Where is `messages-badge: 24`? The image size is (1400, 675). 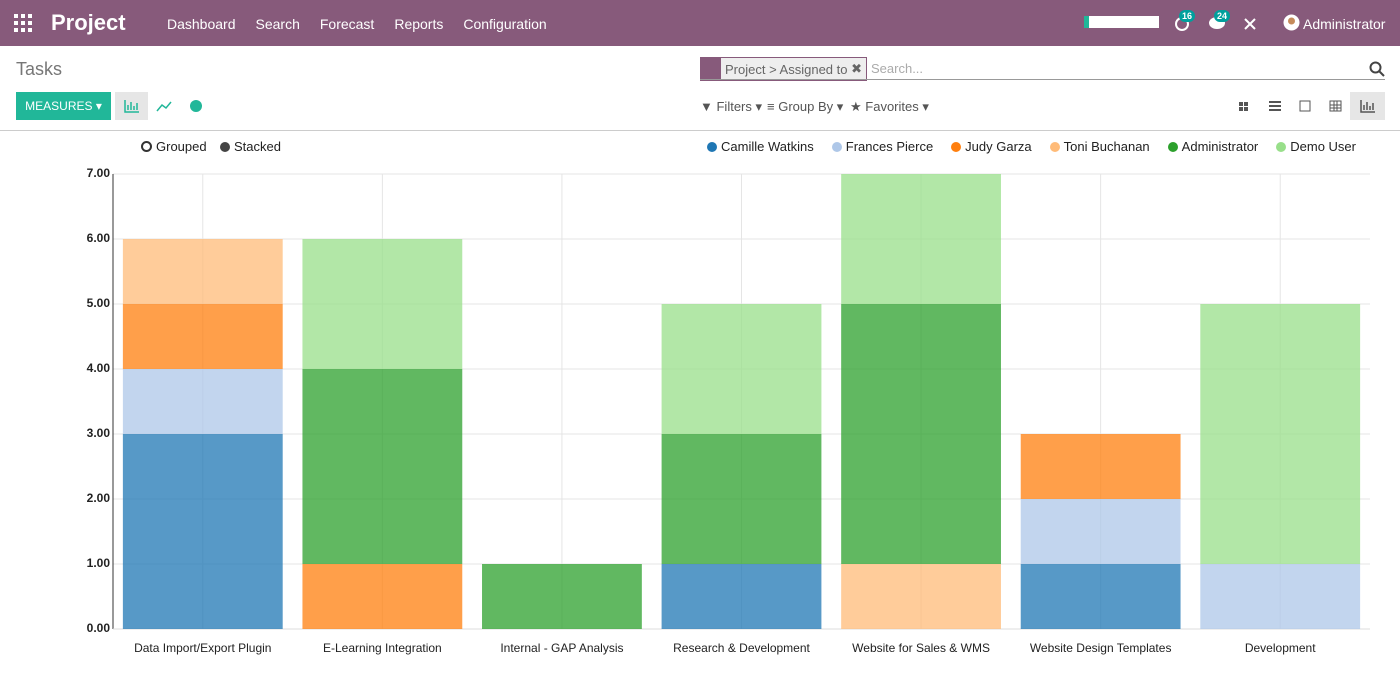
messages-badge: 24 is located at coordinates (1222, 16).